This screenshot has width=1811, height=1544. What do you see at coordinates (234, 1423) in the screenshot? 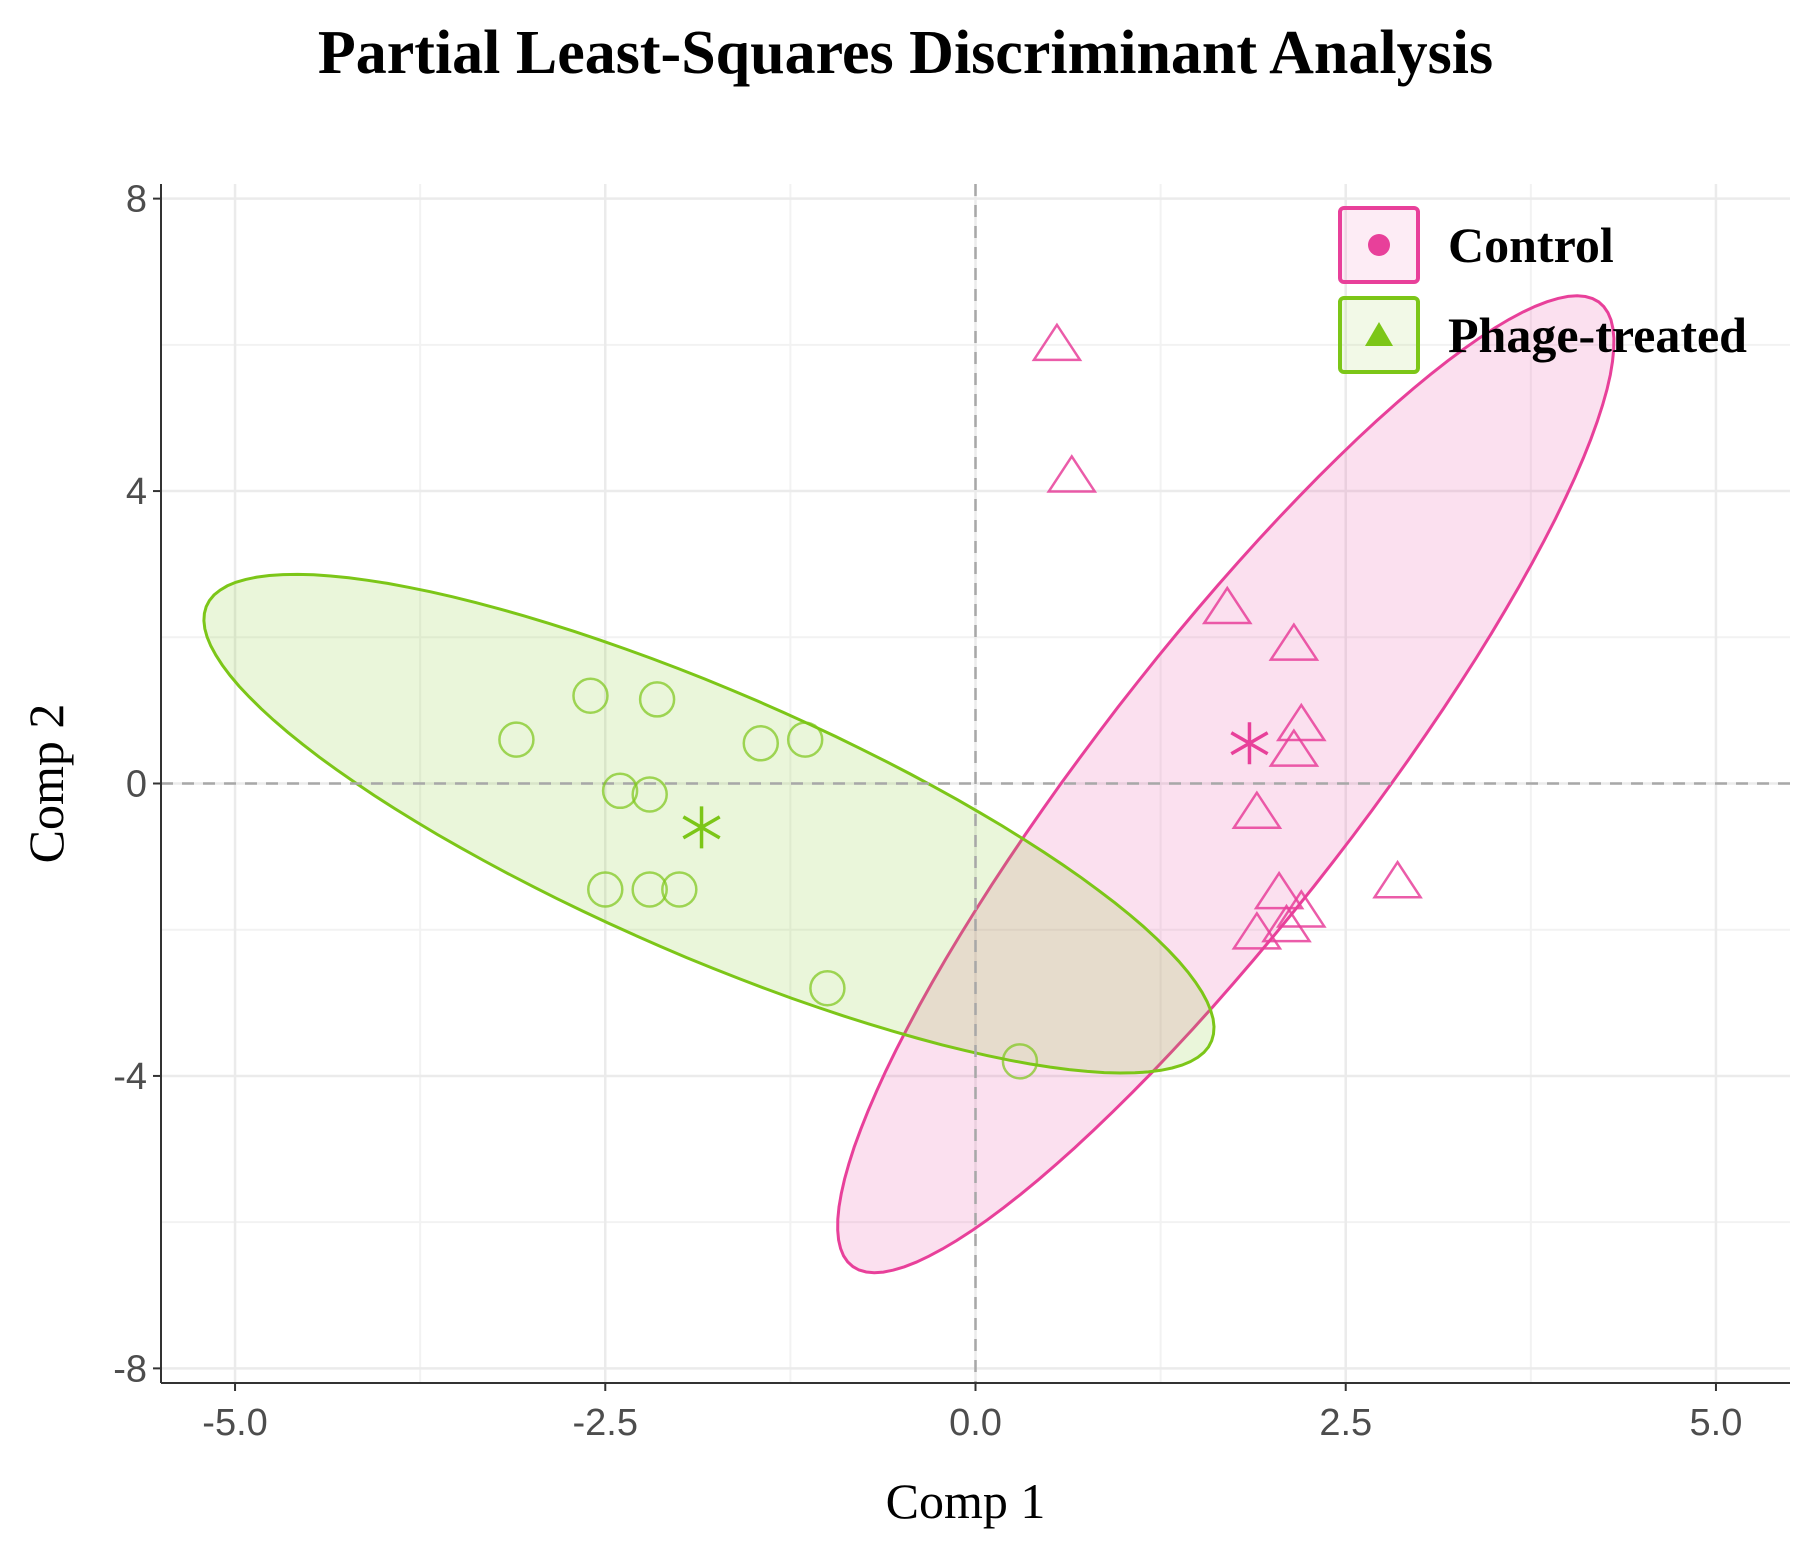
I see `x-tick-label: -5.0` at bounding box center [234, 1423].